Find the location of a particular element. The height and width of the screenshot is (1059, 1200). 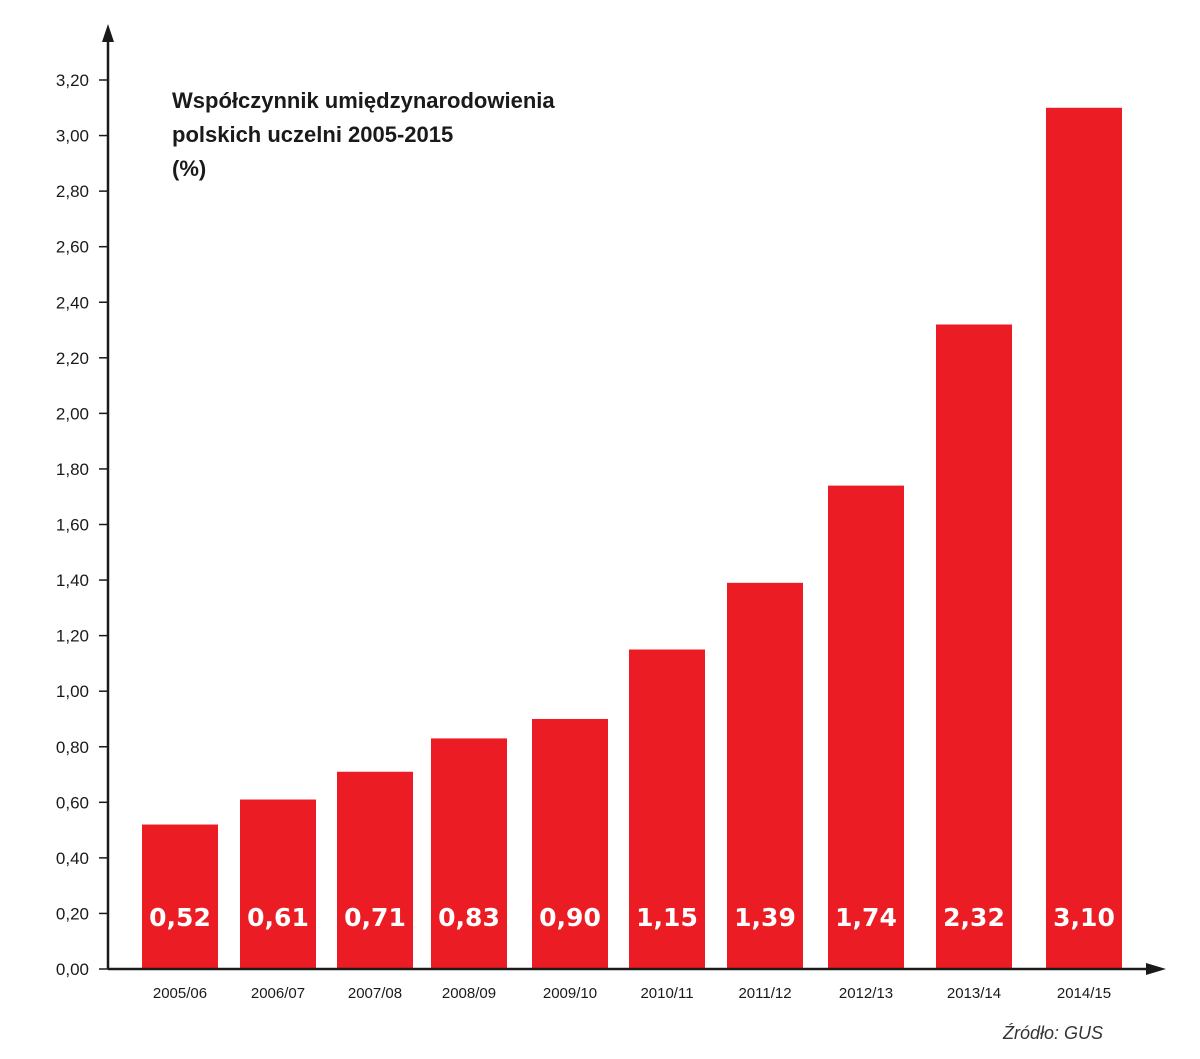

y-tick-label: 0,60 is located at coordinates (72, 802).